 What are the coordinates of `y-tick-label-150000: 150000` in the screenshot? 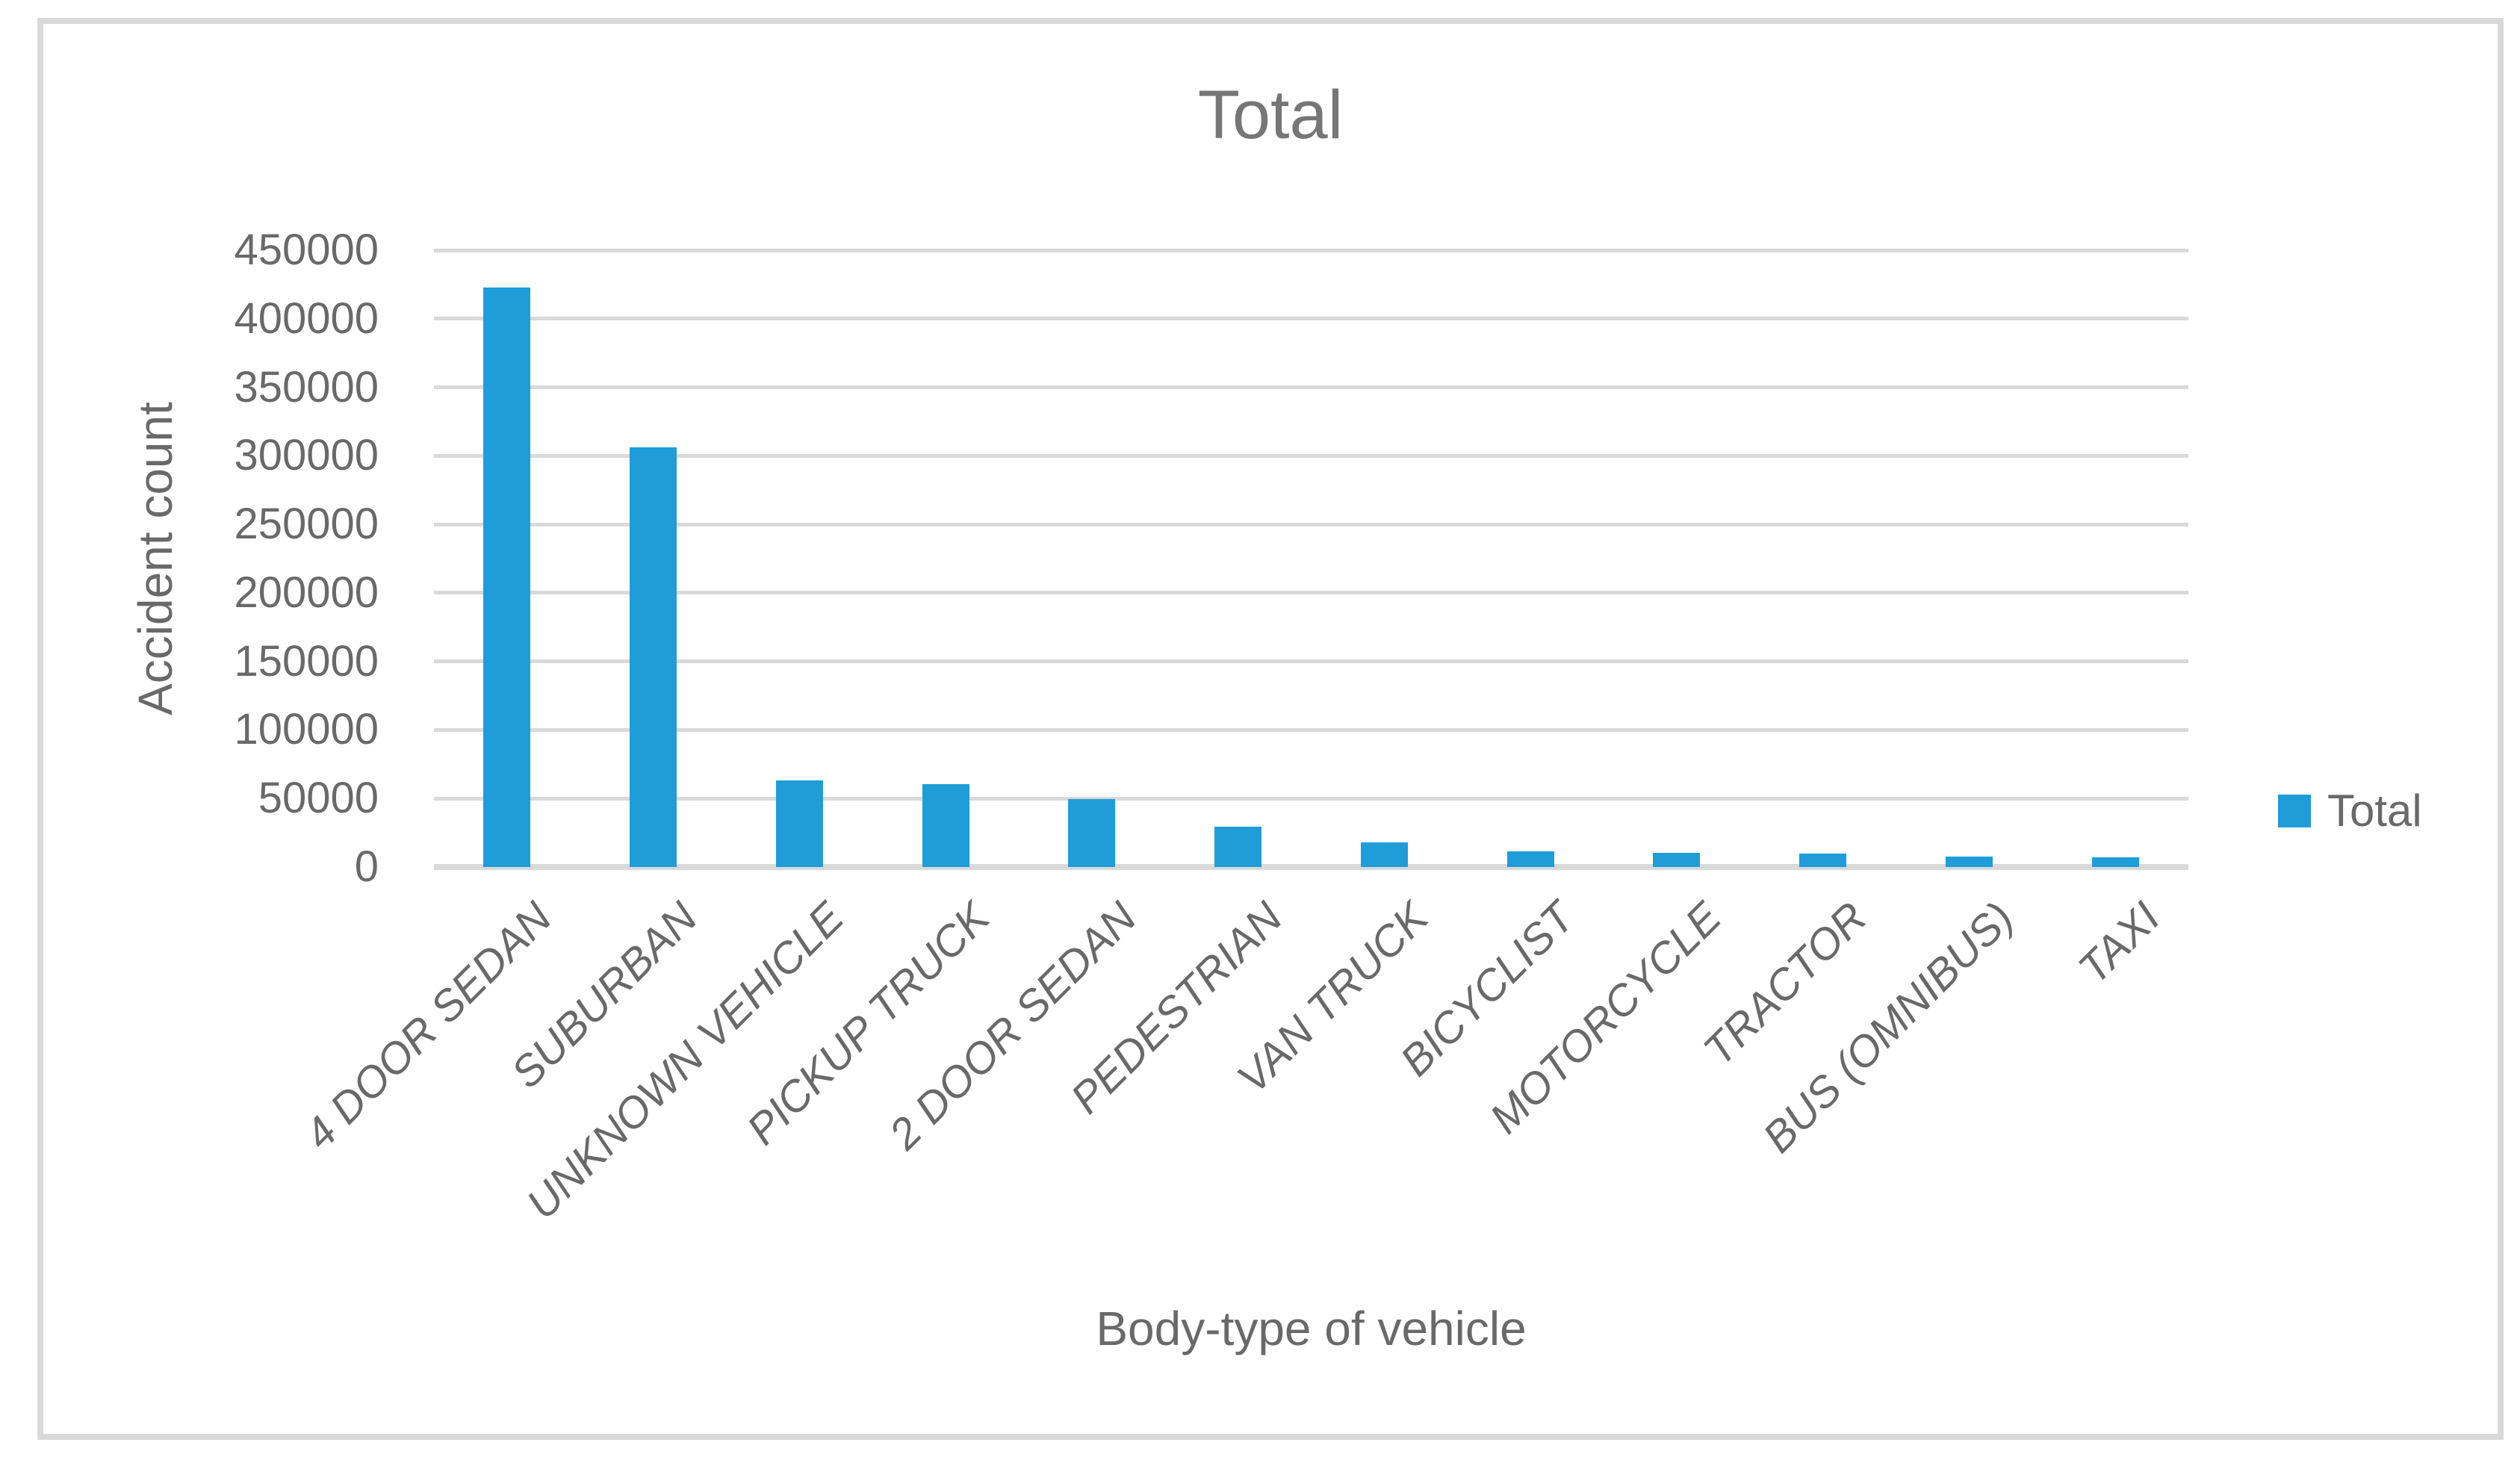 It's located at (306, 661).